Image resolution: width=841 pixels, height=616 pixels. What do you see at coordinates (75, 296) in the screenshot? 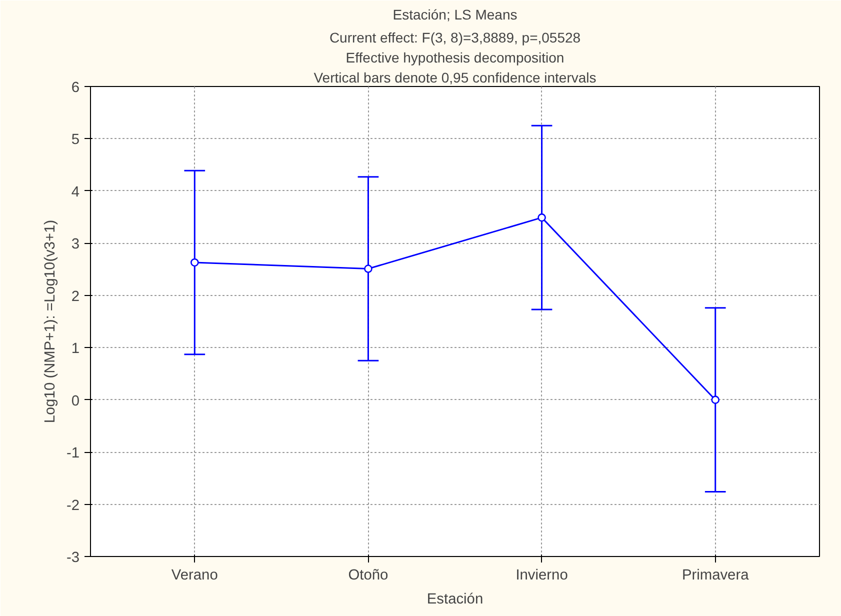
I see `y-tick-label: 2` at bounding box center [75, 296].